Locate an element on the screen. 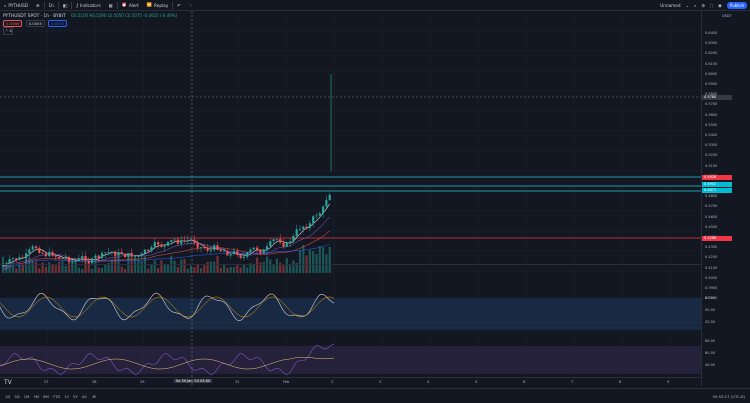 The width and height of the screenshot is (750, 403). publish-button: Publish is located at coordinates (736, 5).